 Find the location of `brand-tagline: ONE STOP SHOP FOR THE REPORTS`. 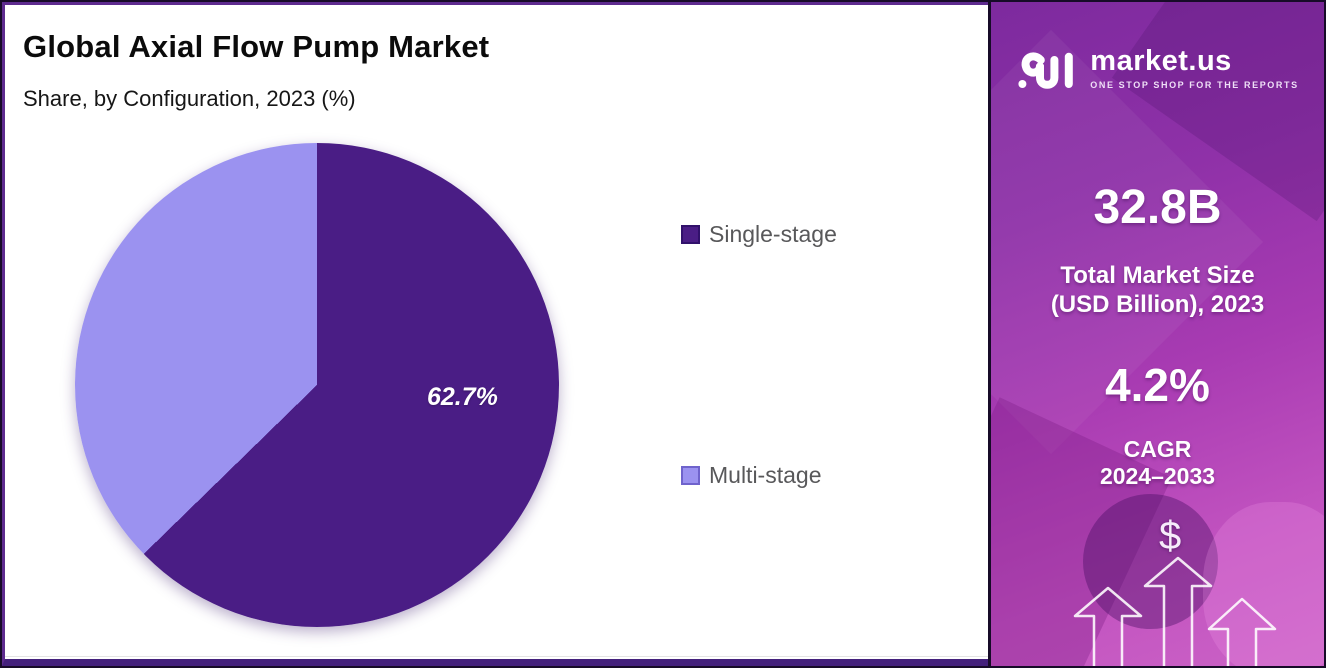

brand-tagline: ONE STOP SHOP FOR THE REPORTS is located at coordinates (1194, 84).